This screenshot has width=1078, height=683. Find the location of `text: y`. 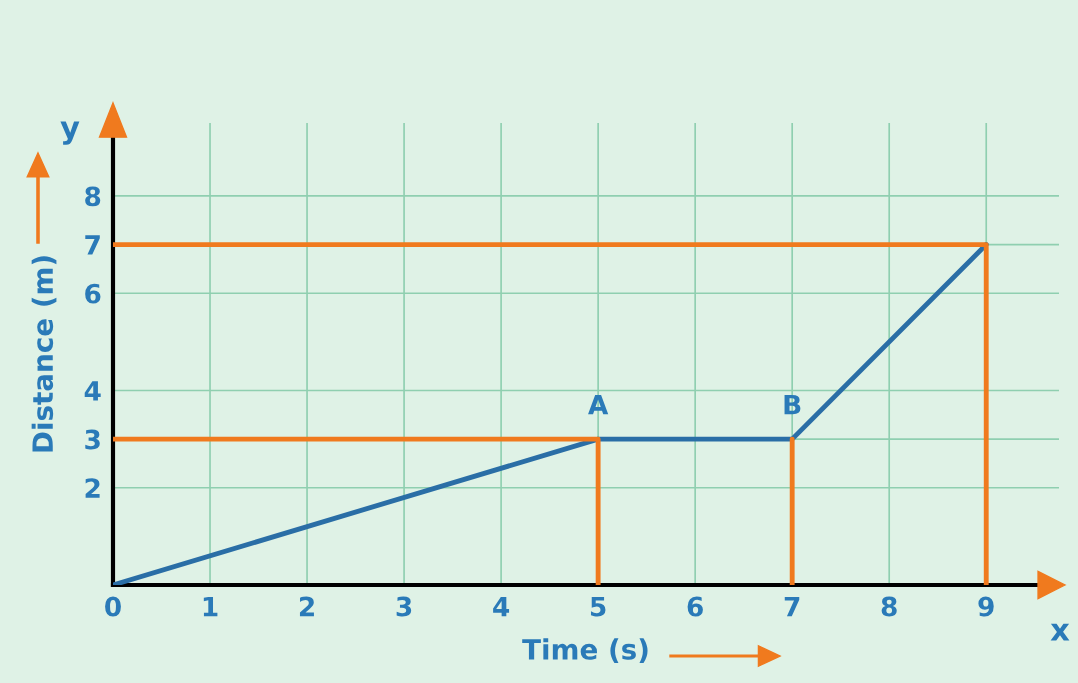

text: y is located at coordinates (70, 133).